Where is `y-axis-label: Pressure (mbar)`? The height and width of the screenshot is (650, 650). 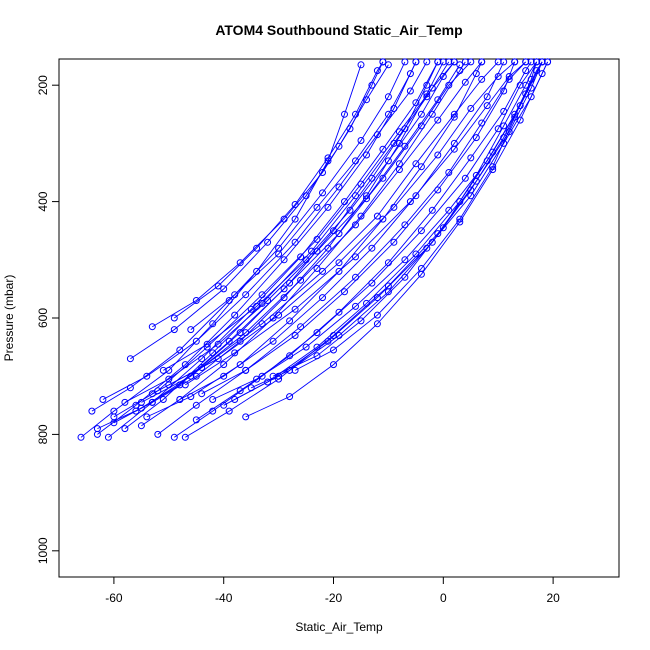
y-axis-label: Pressure (mbar) is located at coordinates (9, 318).